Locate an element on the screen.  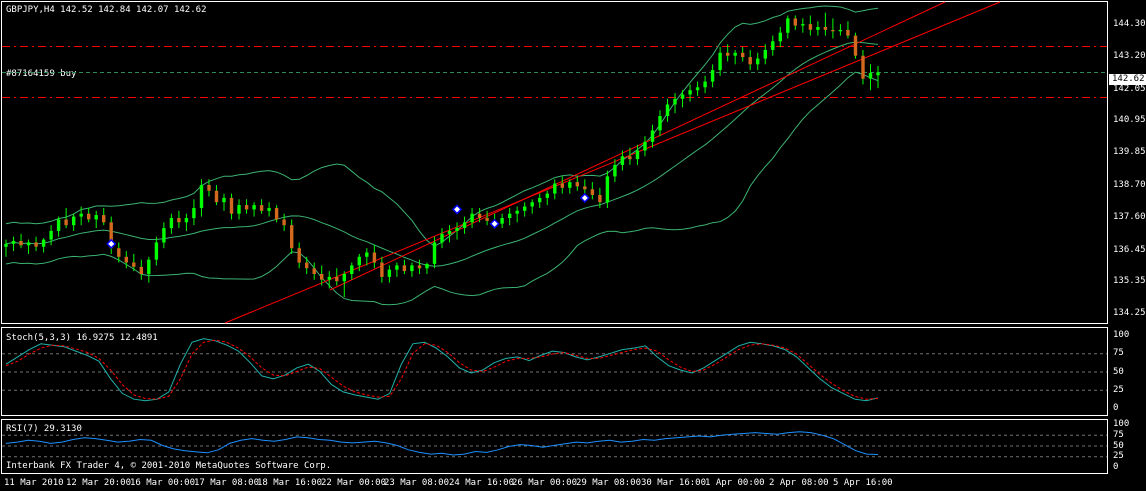
price-tick: 138.70 is located at coordinates (1129, 184).